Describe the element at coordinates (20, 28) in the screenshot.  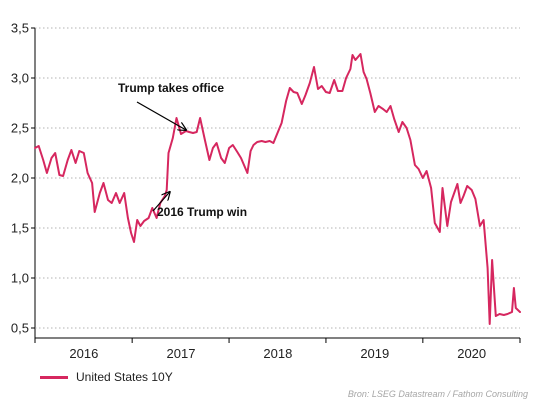
I see `y-tick-label: 3,5` at that location.